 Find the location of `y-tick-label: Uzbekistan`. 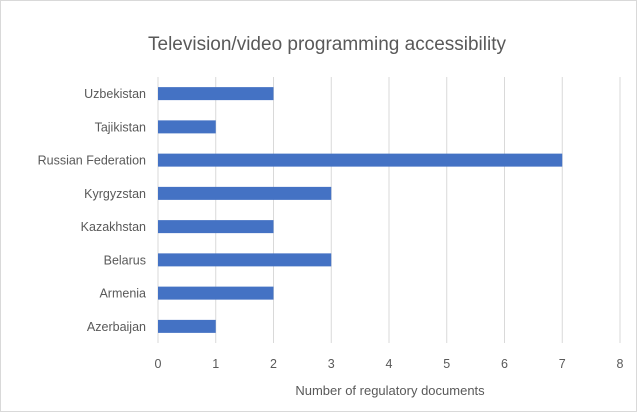

y-tick-label: Uzbekistan is located at coordinates (115, 94).